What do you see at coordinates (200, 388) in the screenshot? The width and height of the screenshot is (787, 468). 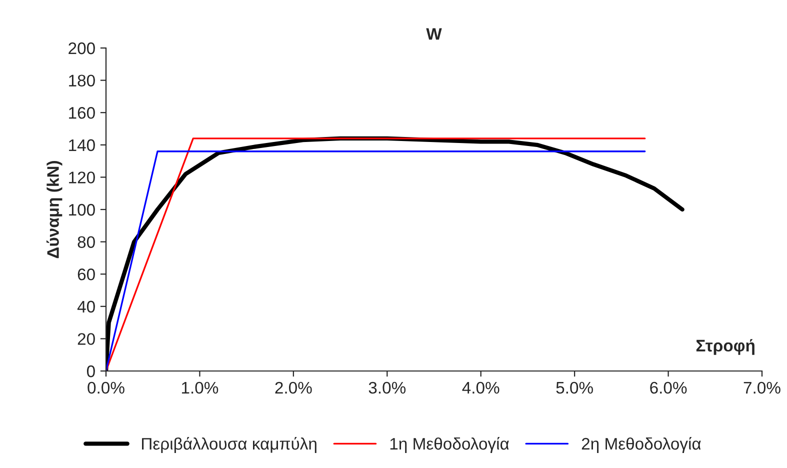 I see `x-tick-label: 1.0%` at bounding box center [200, 388].